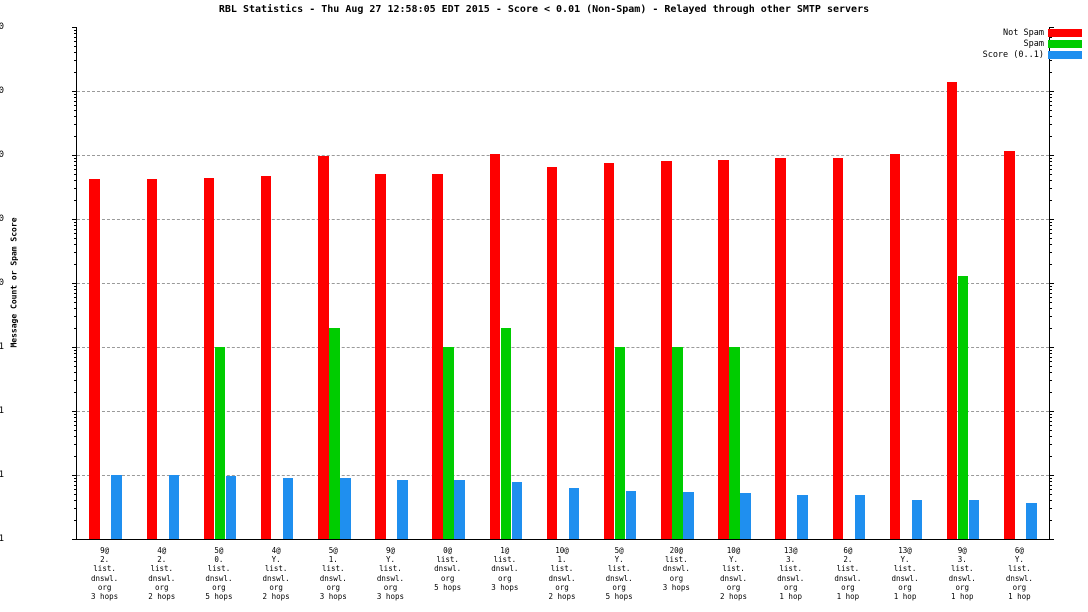  What do you see at coordinates (448, 569) in the screenshot?
I see `x-axis-tick-label: 0@ list. dnswl. org 5 hops` at bounding box center [448, 569].